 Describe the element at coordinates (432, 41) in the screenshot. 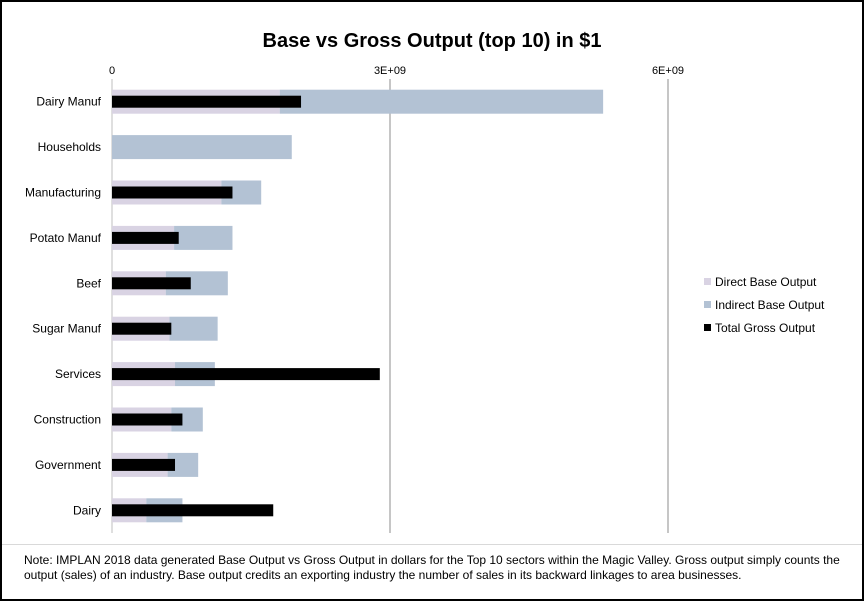

I see `chart-title: Base vs Gross Output (top 10) in $1` at that location.